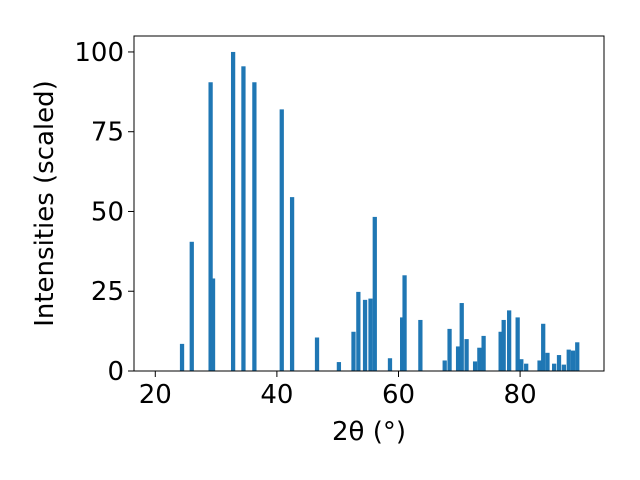 This screenshot has height=480, width=640. Describe the element at coordinates (45, 203) in the screenshot. I see `y-axis-label: Intensities (scaled)` at that location.